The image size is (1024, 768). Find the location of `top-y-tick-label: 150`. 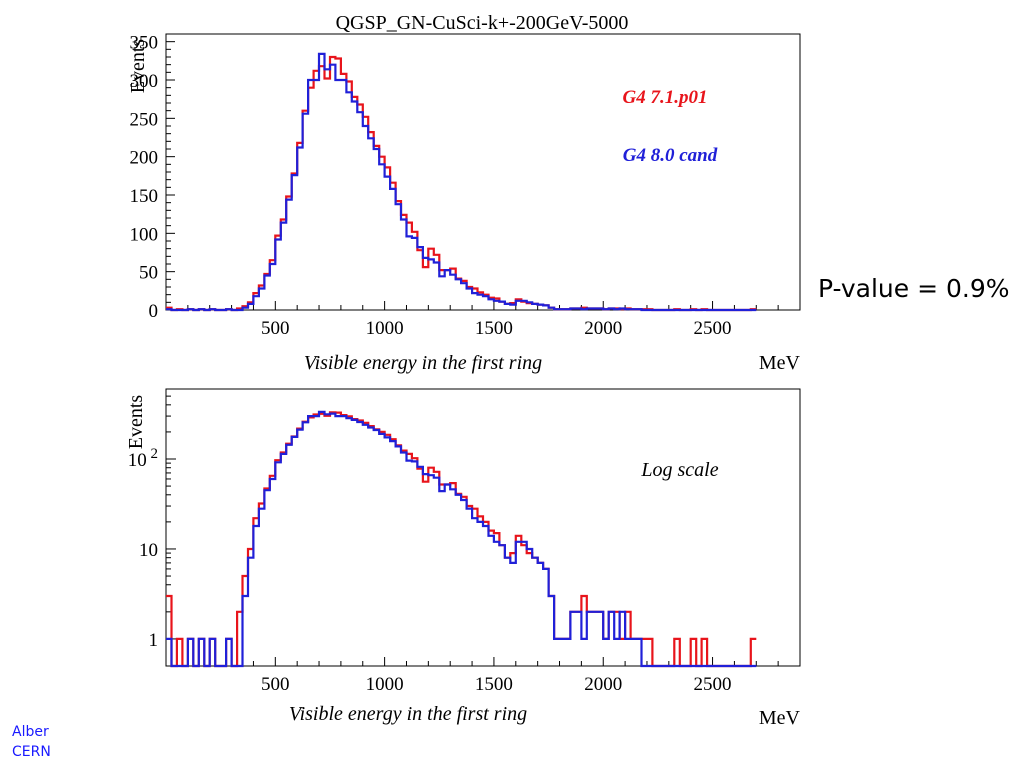

top-y-tick-label: 150 is located at coordinates (144, 196).